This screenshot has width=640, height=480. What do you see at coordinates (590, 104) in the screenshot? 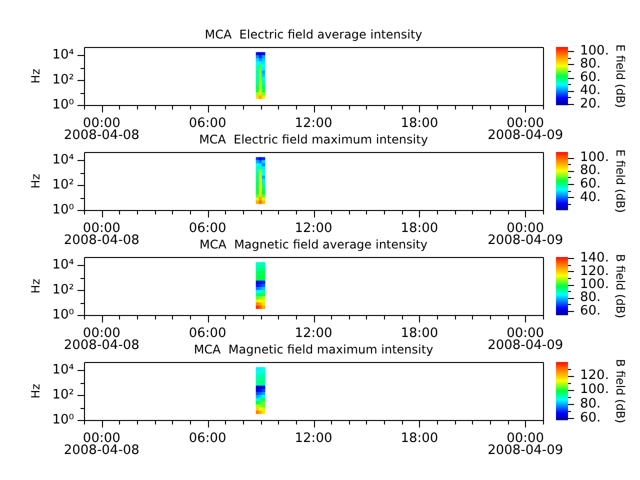
I see `color-bar-label: 20.` at bounding box center [590, 104].